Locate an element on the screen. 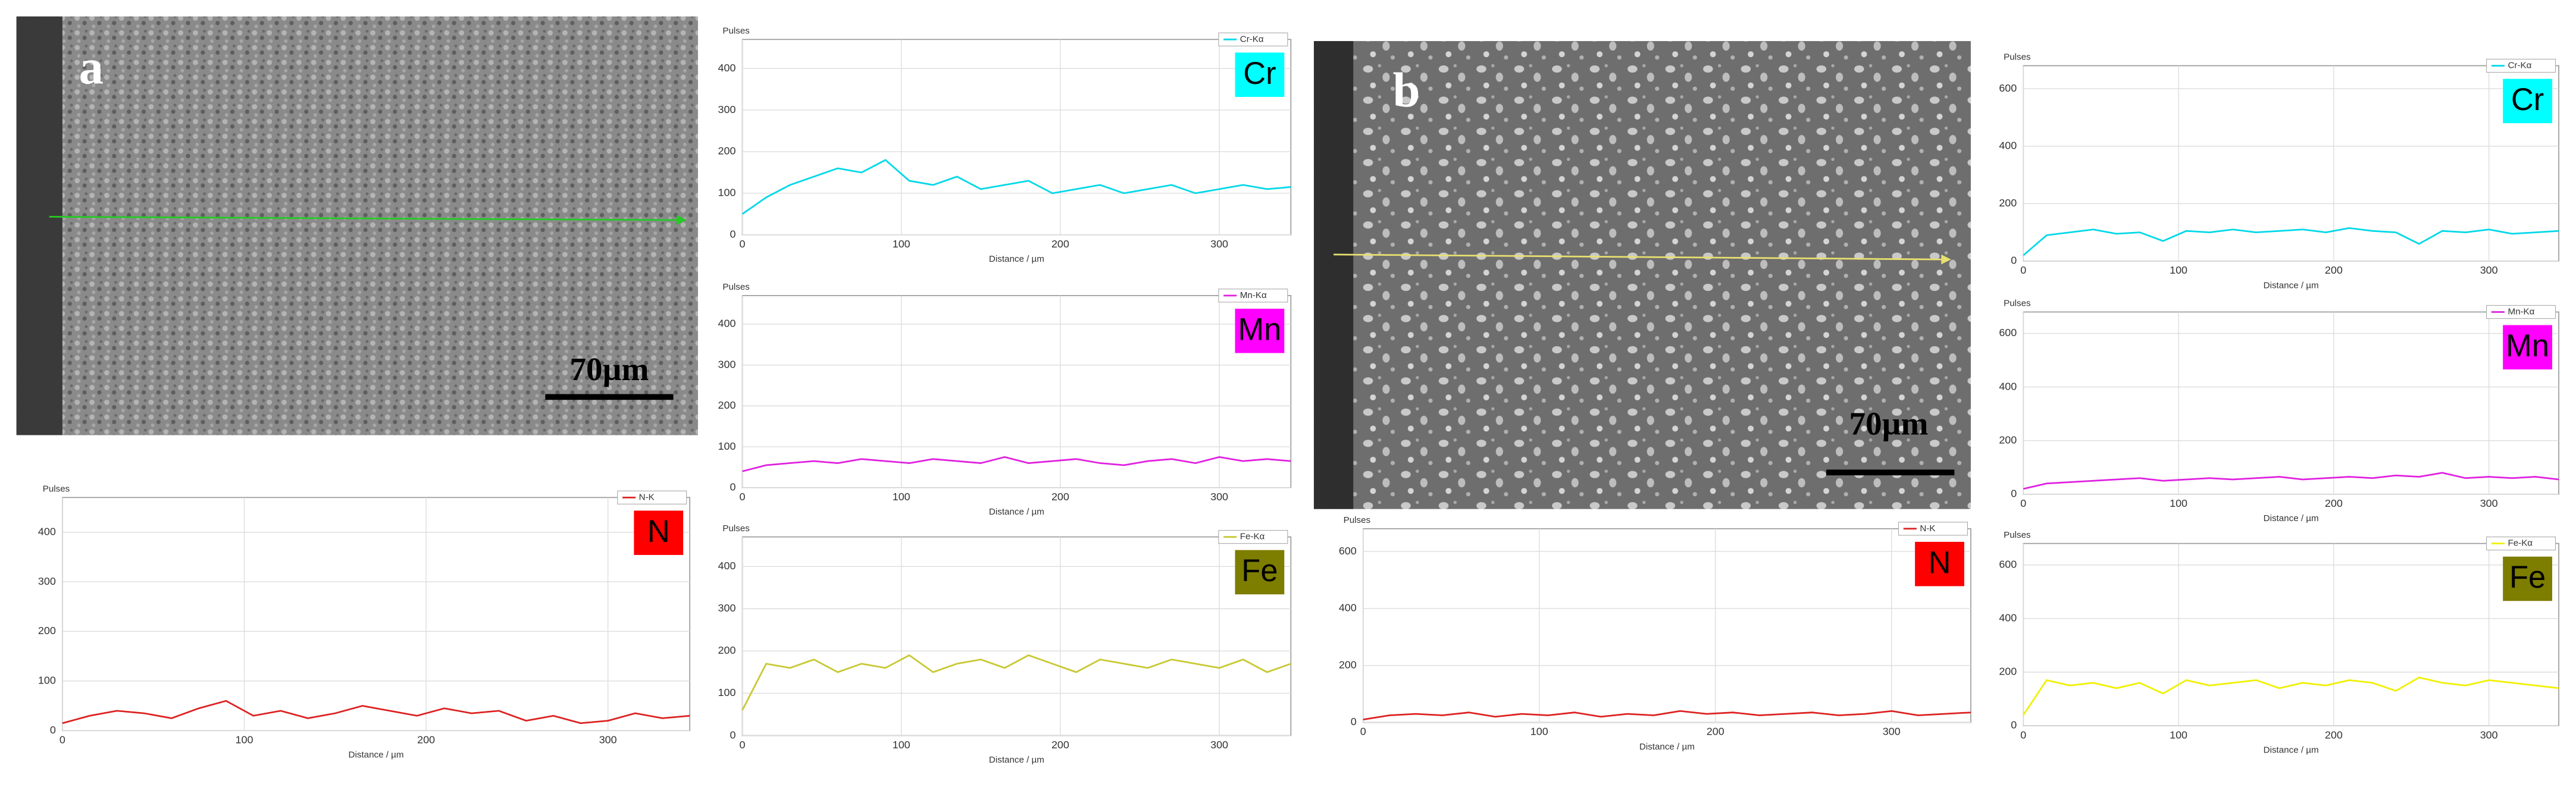 The height and width of the screenshot is (787, 2576). scan-line is located at coordinates (363, 218).